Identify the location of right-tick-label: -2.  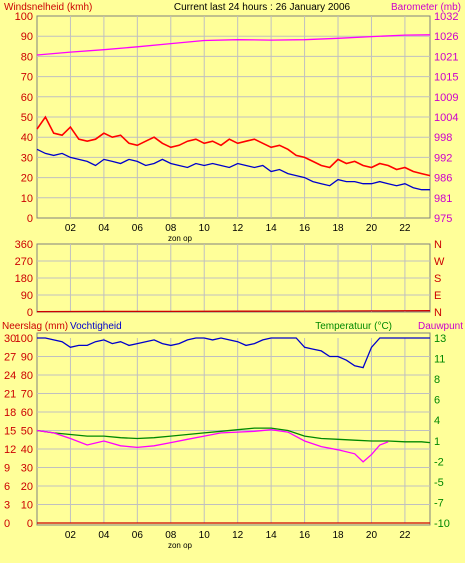
(439, 462).